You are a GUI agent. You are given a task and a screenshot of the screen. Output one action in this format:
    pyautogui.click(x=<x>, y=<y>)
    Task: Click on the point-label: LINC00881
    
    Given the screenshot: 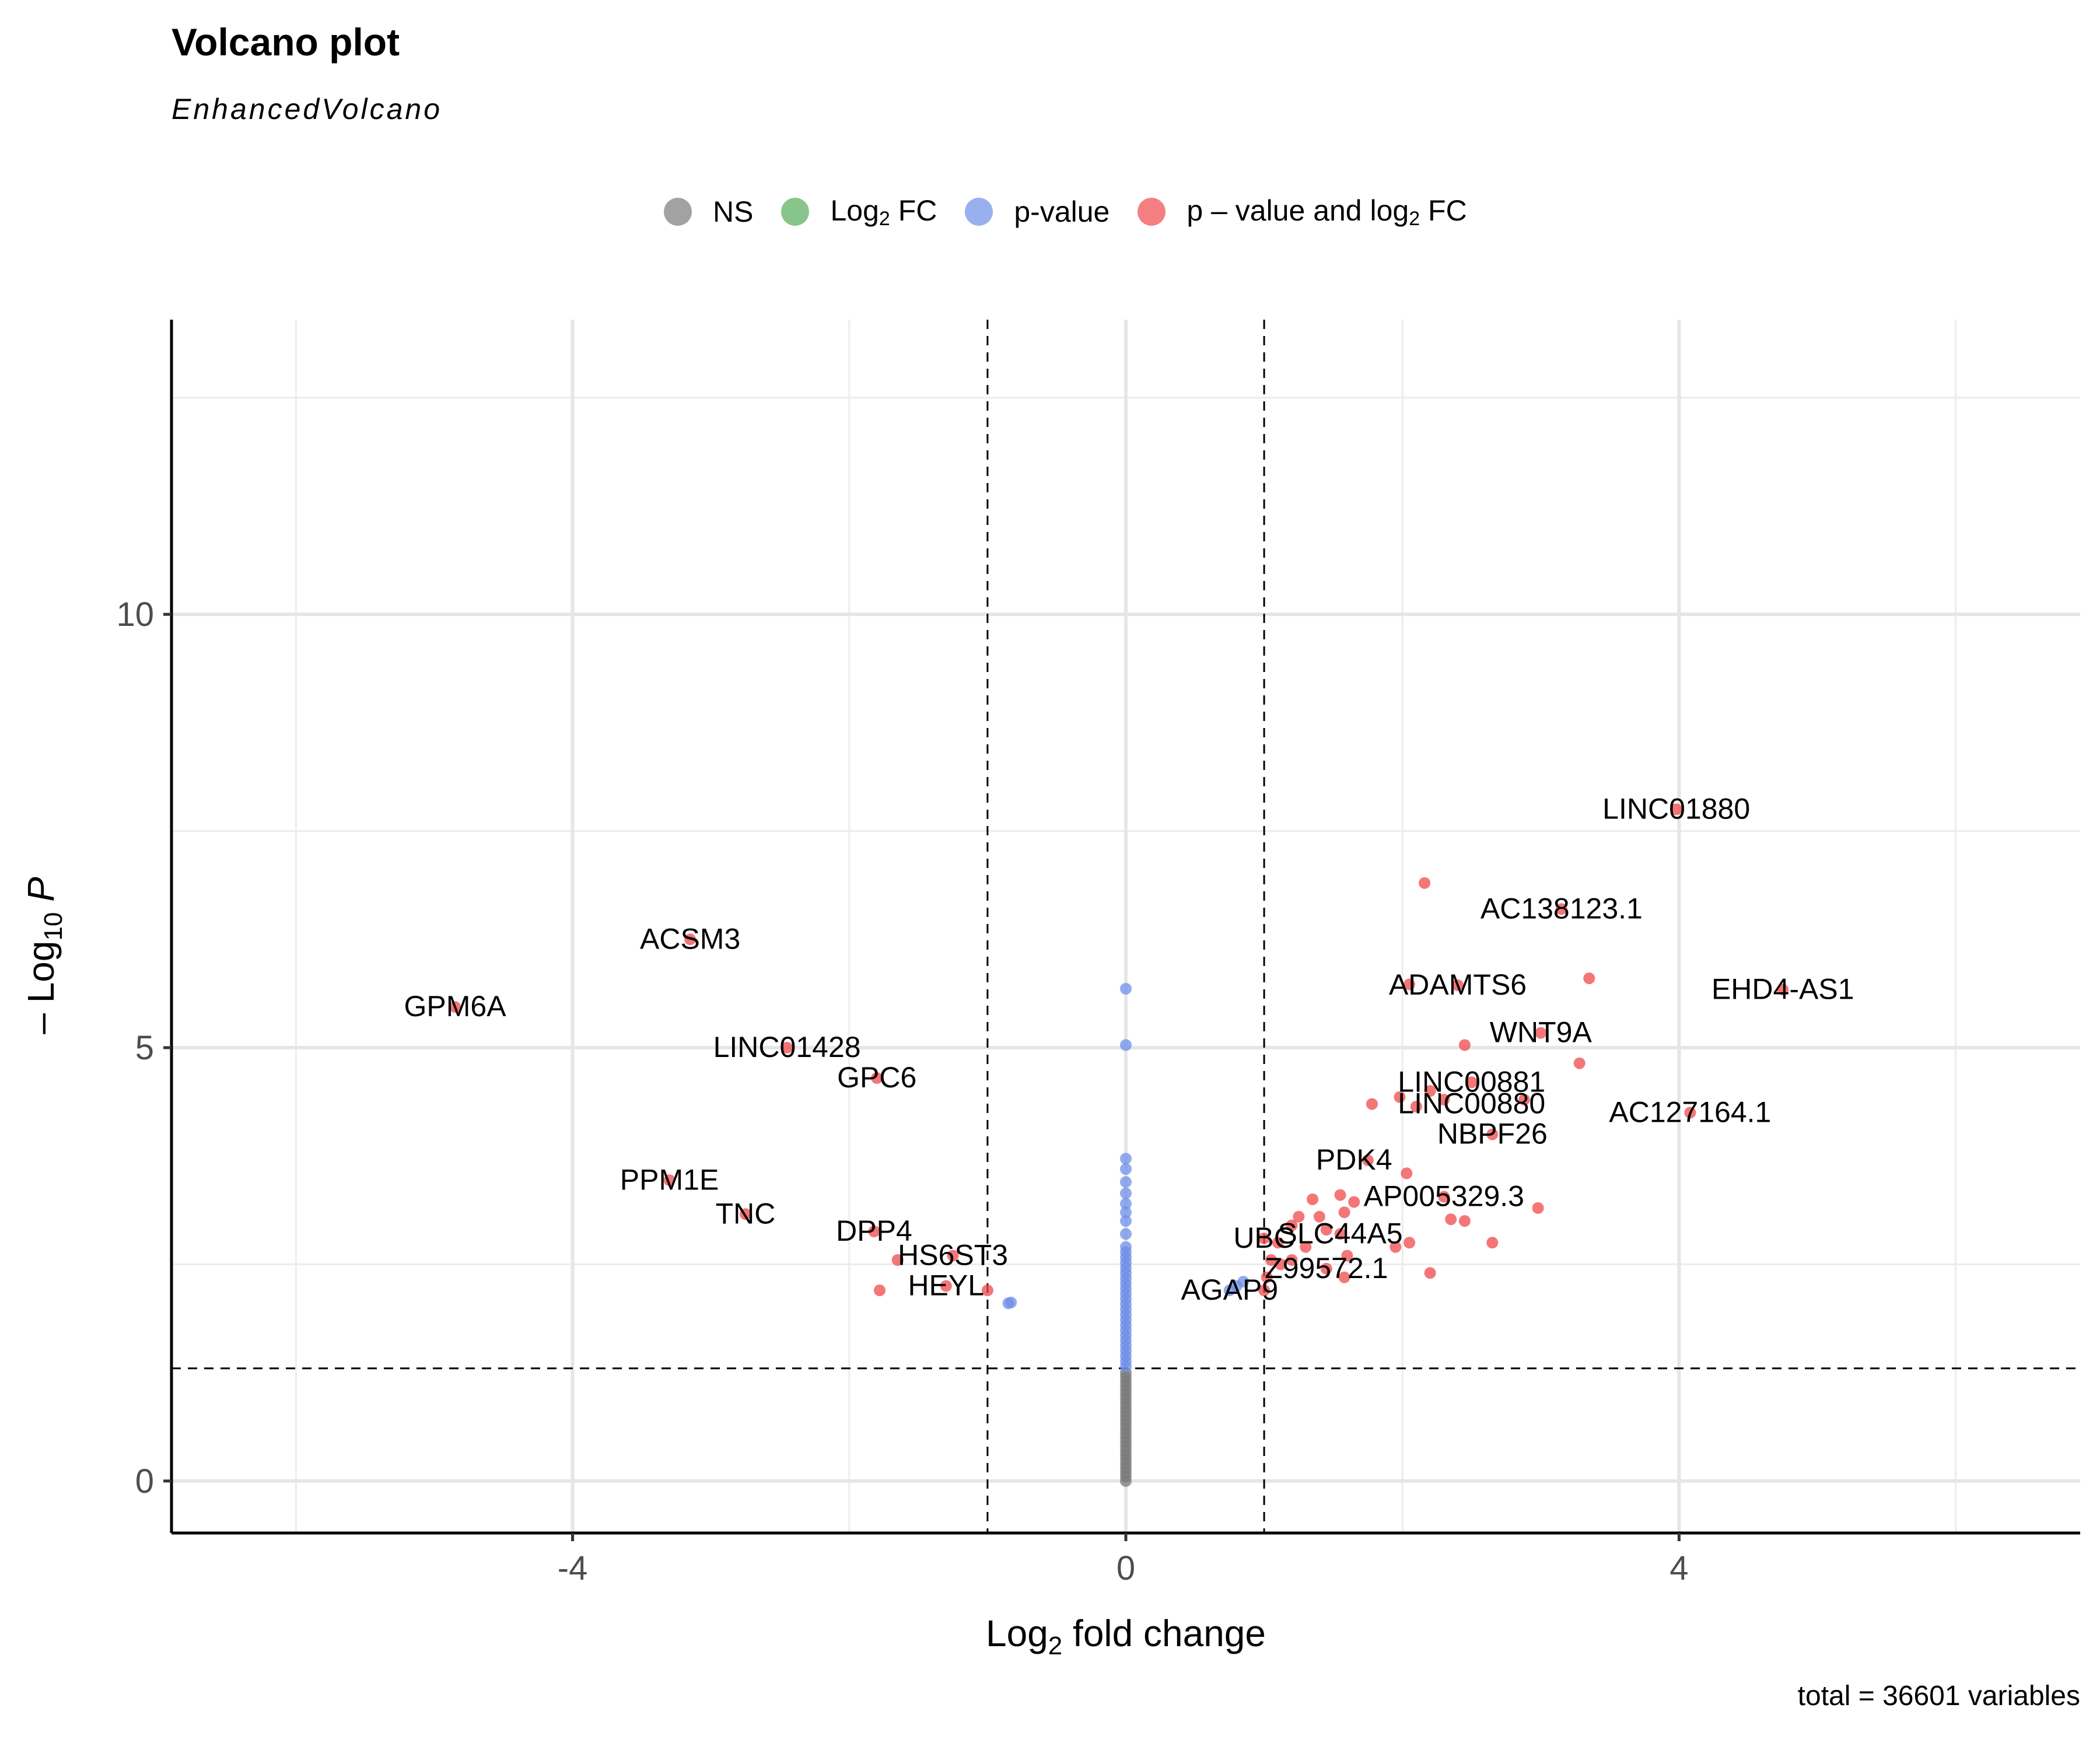 What is the action you would take?
    pyautogui.click(x=1471, y=1081)
    